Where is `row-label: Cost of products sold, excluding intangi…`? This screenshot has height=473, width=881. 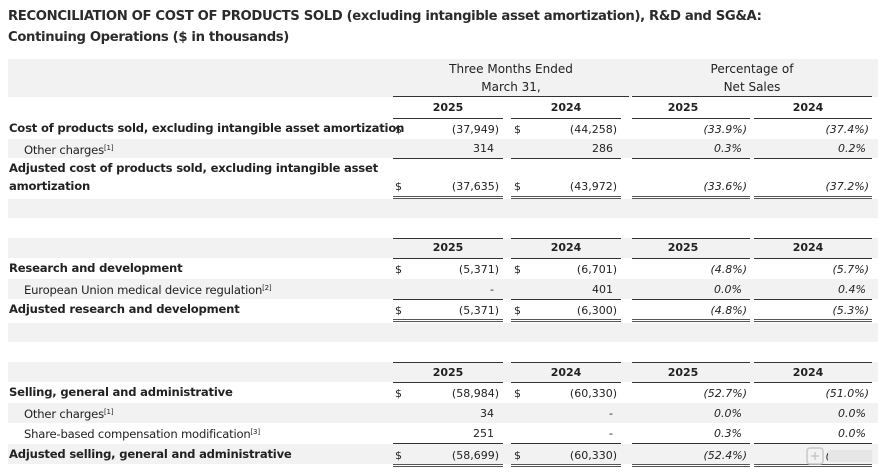 row-label: Cost of products sold, excluding intangi… is located at coordinates (207, 128).